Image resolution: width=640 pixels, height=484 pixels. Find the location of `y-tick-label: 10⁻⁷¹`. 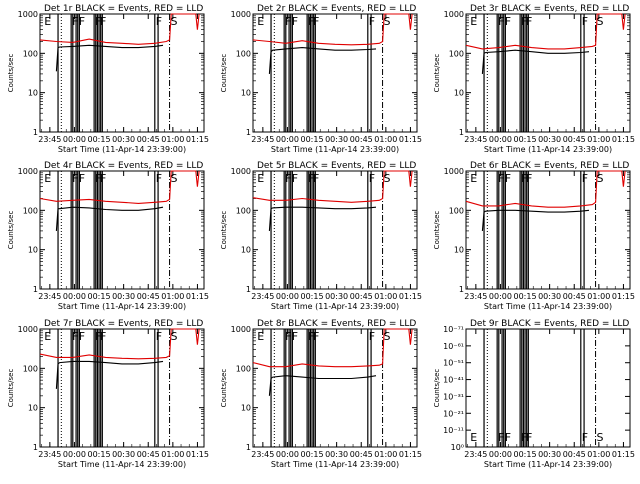

y-tick-label: 10⁻⁷¹ is located at coordinates (453, 329).